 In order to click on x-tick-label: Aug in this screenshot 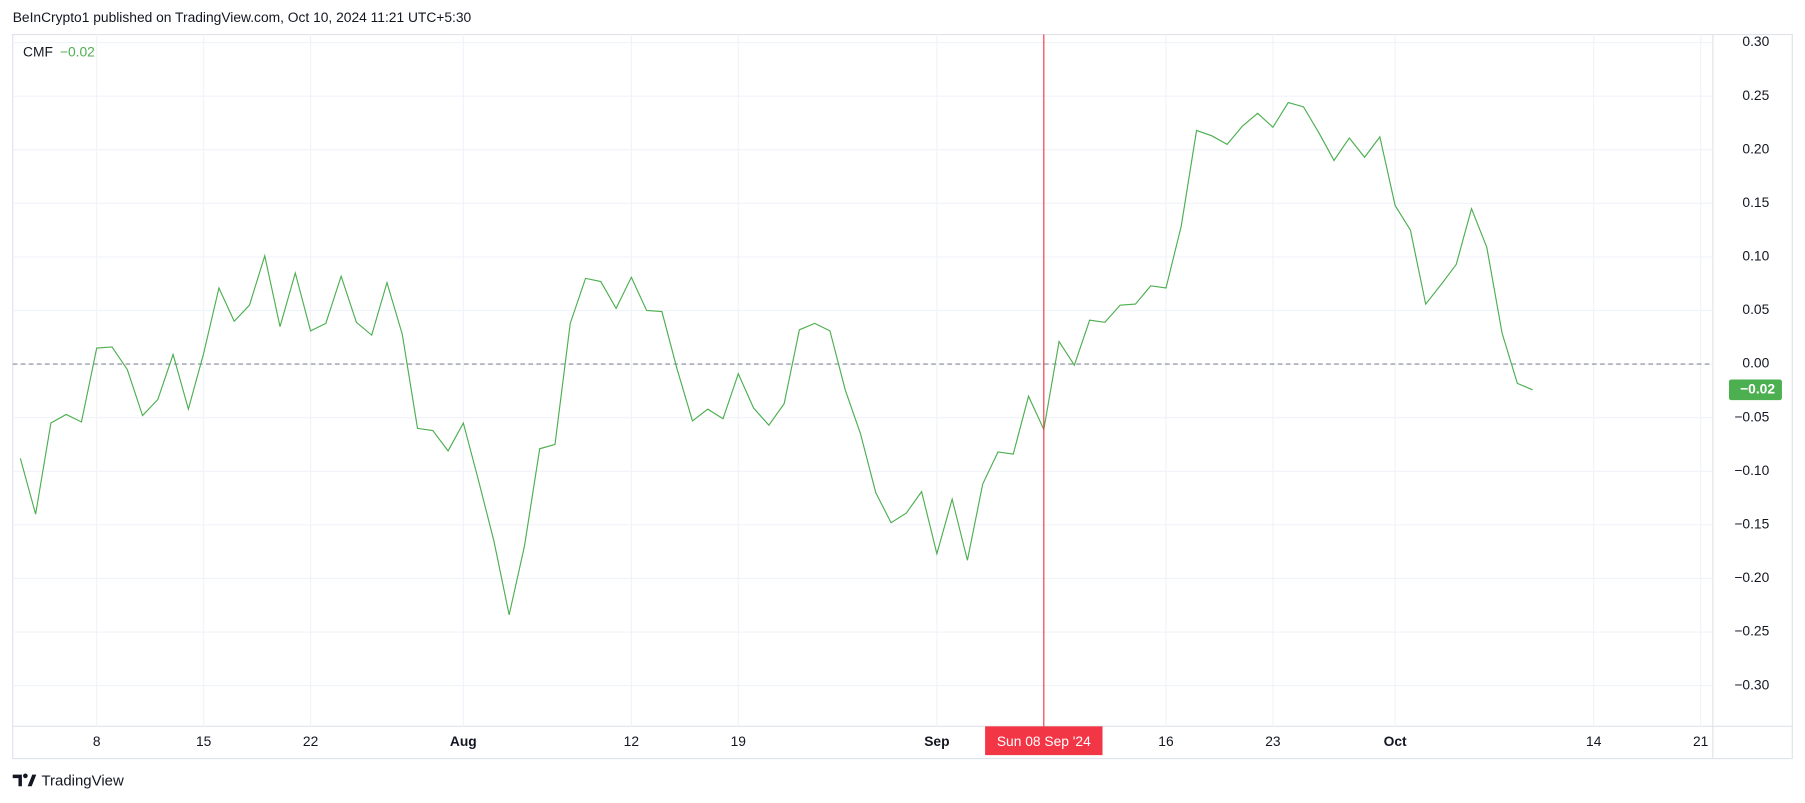, I will do `click(463, 741)`.